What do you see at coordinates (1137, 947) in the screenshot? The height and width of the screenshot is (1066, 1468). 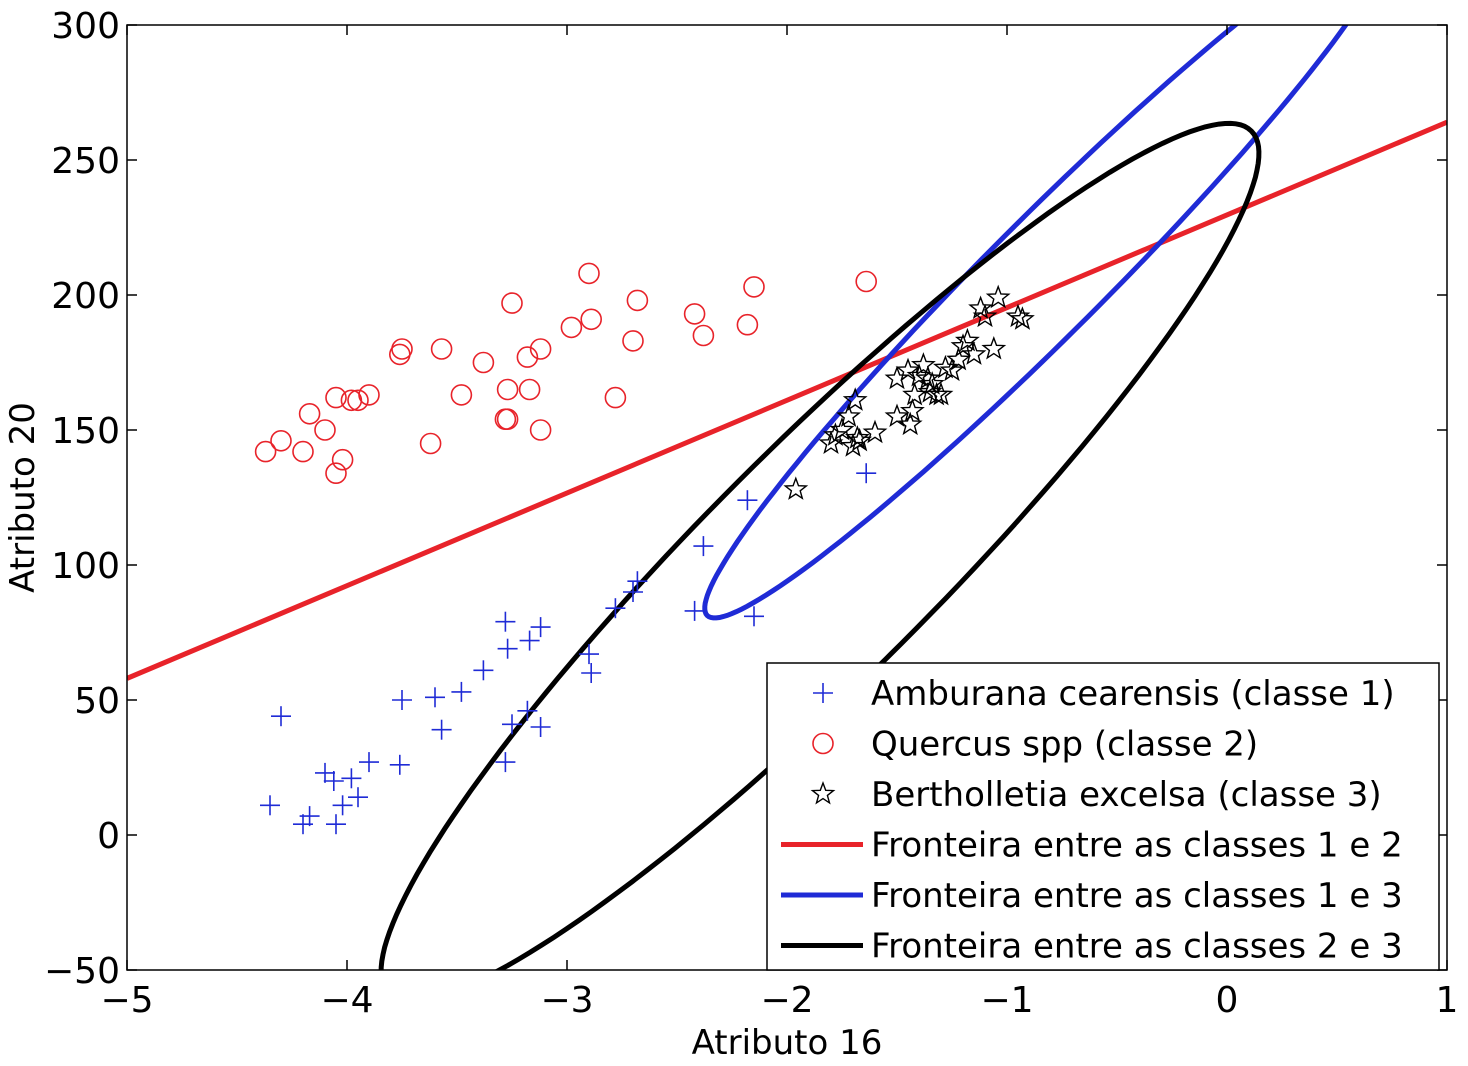 I see `legend-label: Fronteira entre as classes 2 e 3` at bounding box center [1137, 947].